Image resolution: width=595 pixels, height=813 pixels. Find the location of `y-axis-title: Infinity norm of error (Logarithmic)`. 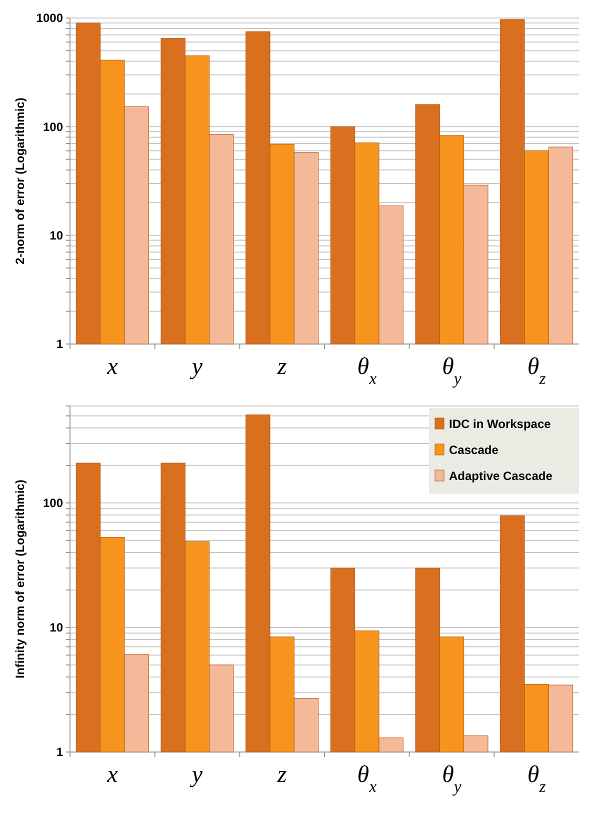

y-axis-title: Infinity norm of error (Logarithmic) is located at coordinates (20, 579).